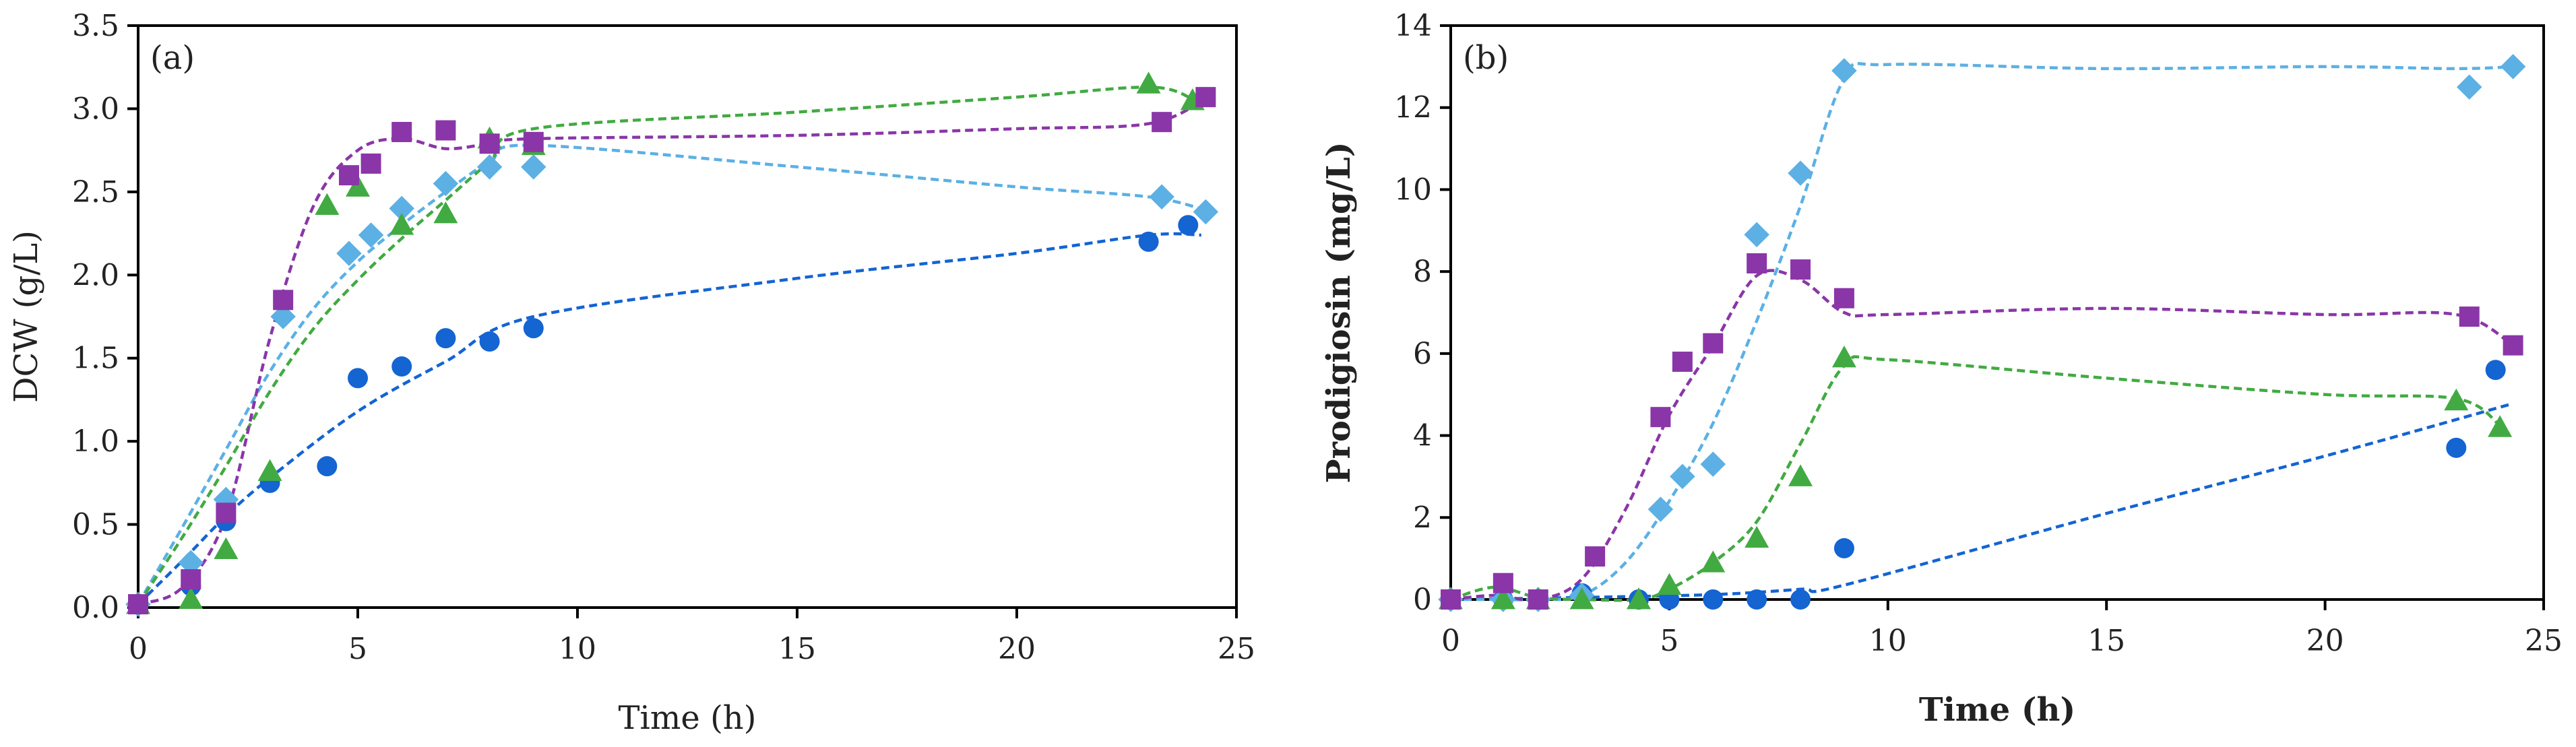 The height and width of the screenshot is (747, 2576). Describe the element at coordinates (1339, 313) in the screenshot. I see `y-axis-label-b: Prodigiosin (mg/L)` at that location.